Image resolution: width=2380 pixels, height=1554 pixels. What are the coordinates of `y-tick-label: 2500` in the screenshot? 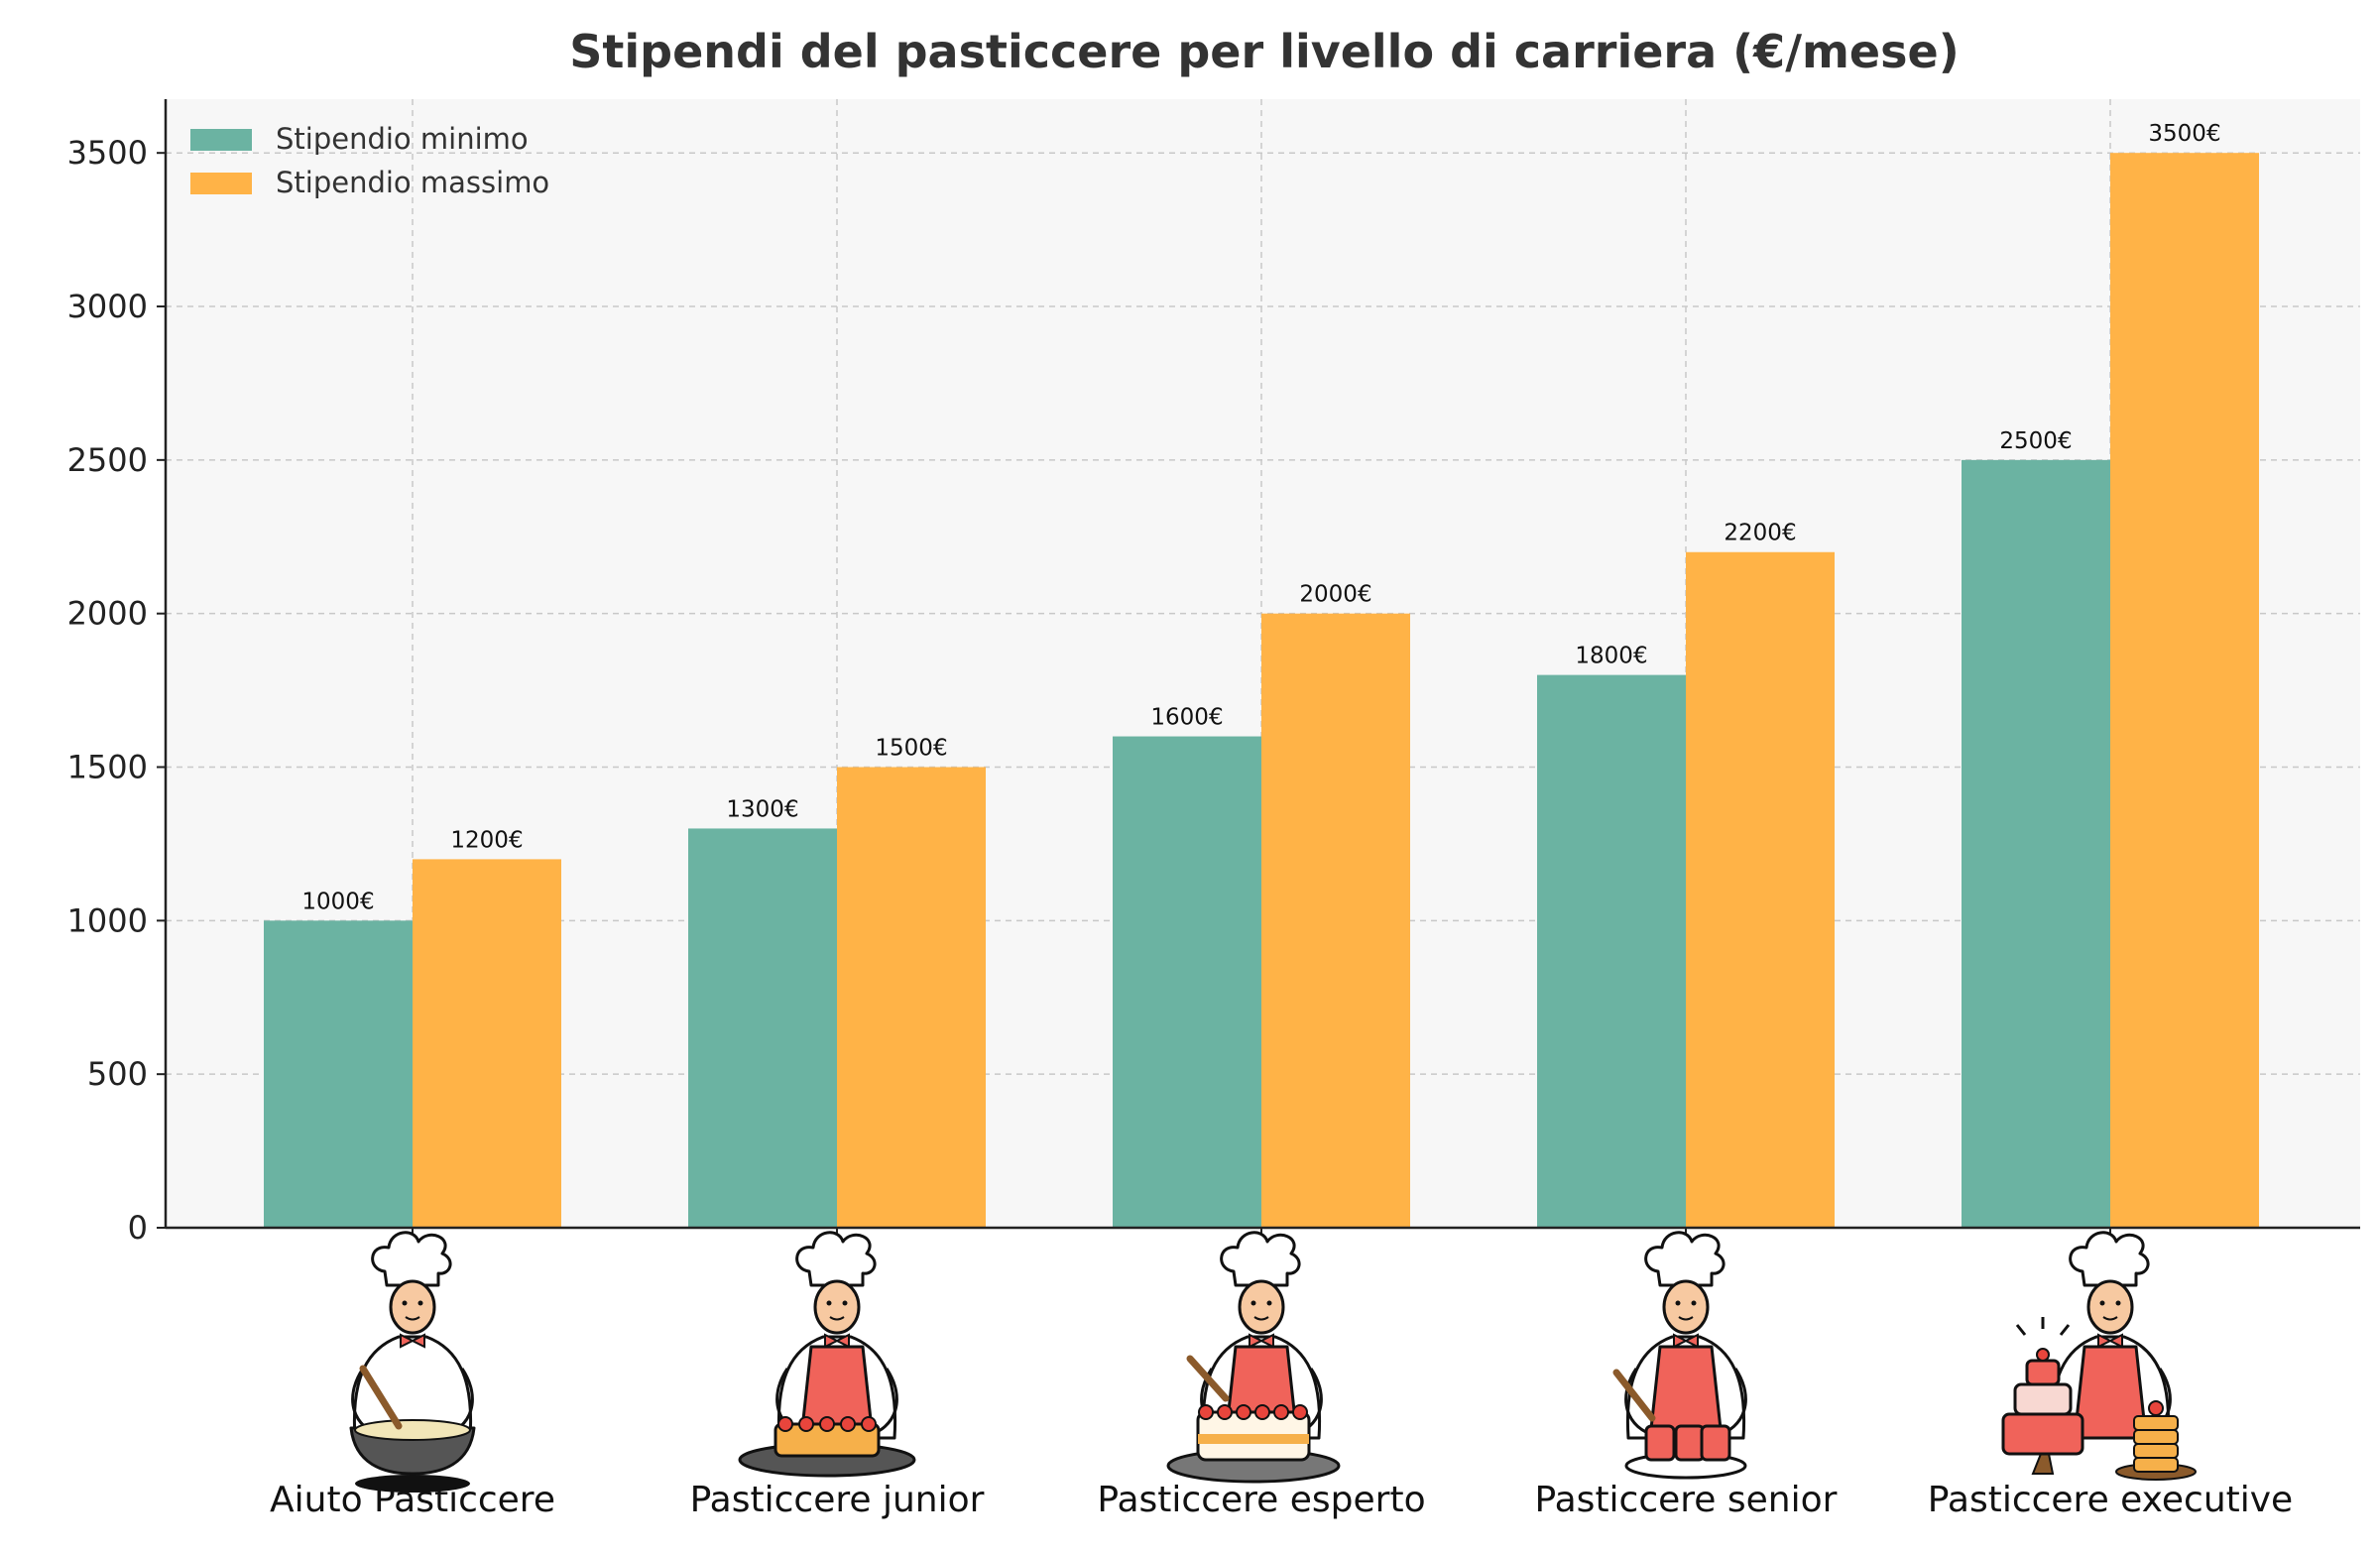 It's located at (107, 460).